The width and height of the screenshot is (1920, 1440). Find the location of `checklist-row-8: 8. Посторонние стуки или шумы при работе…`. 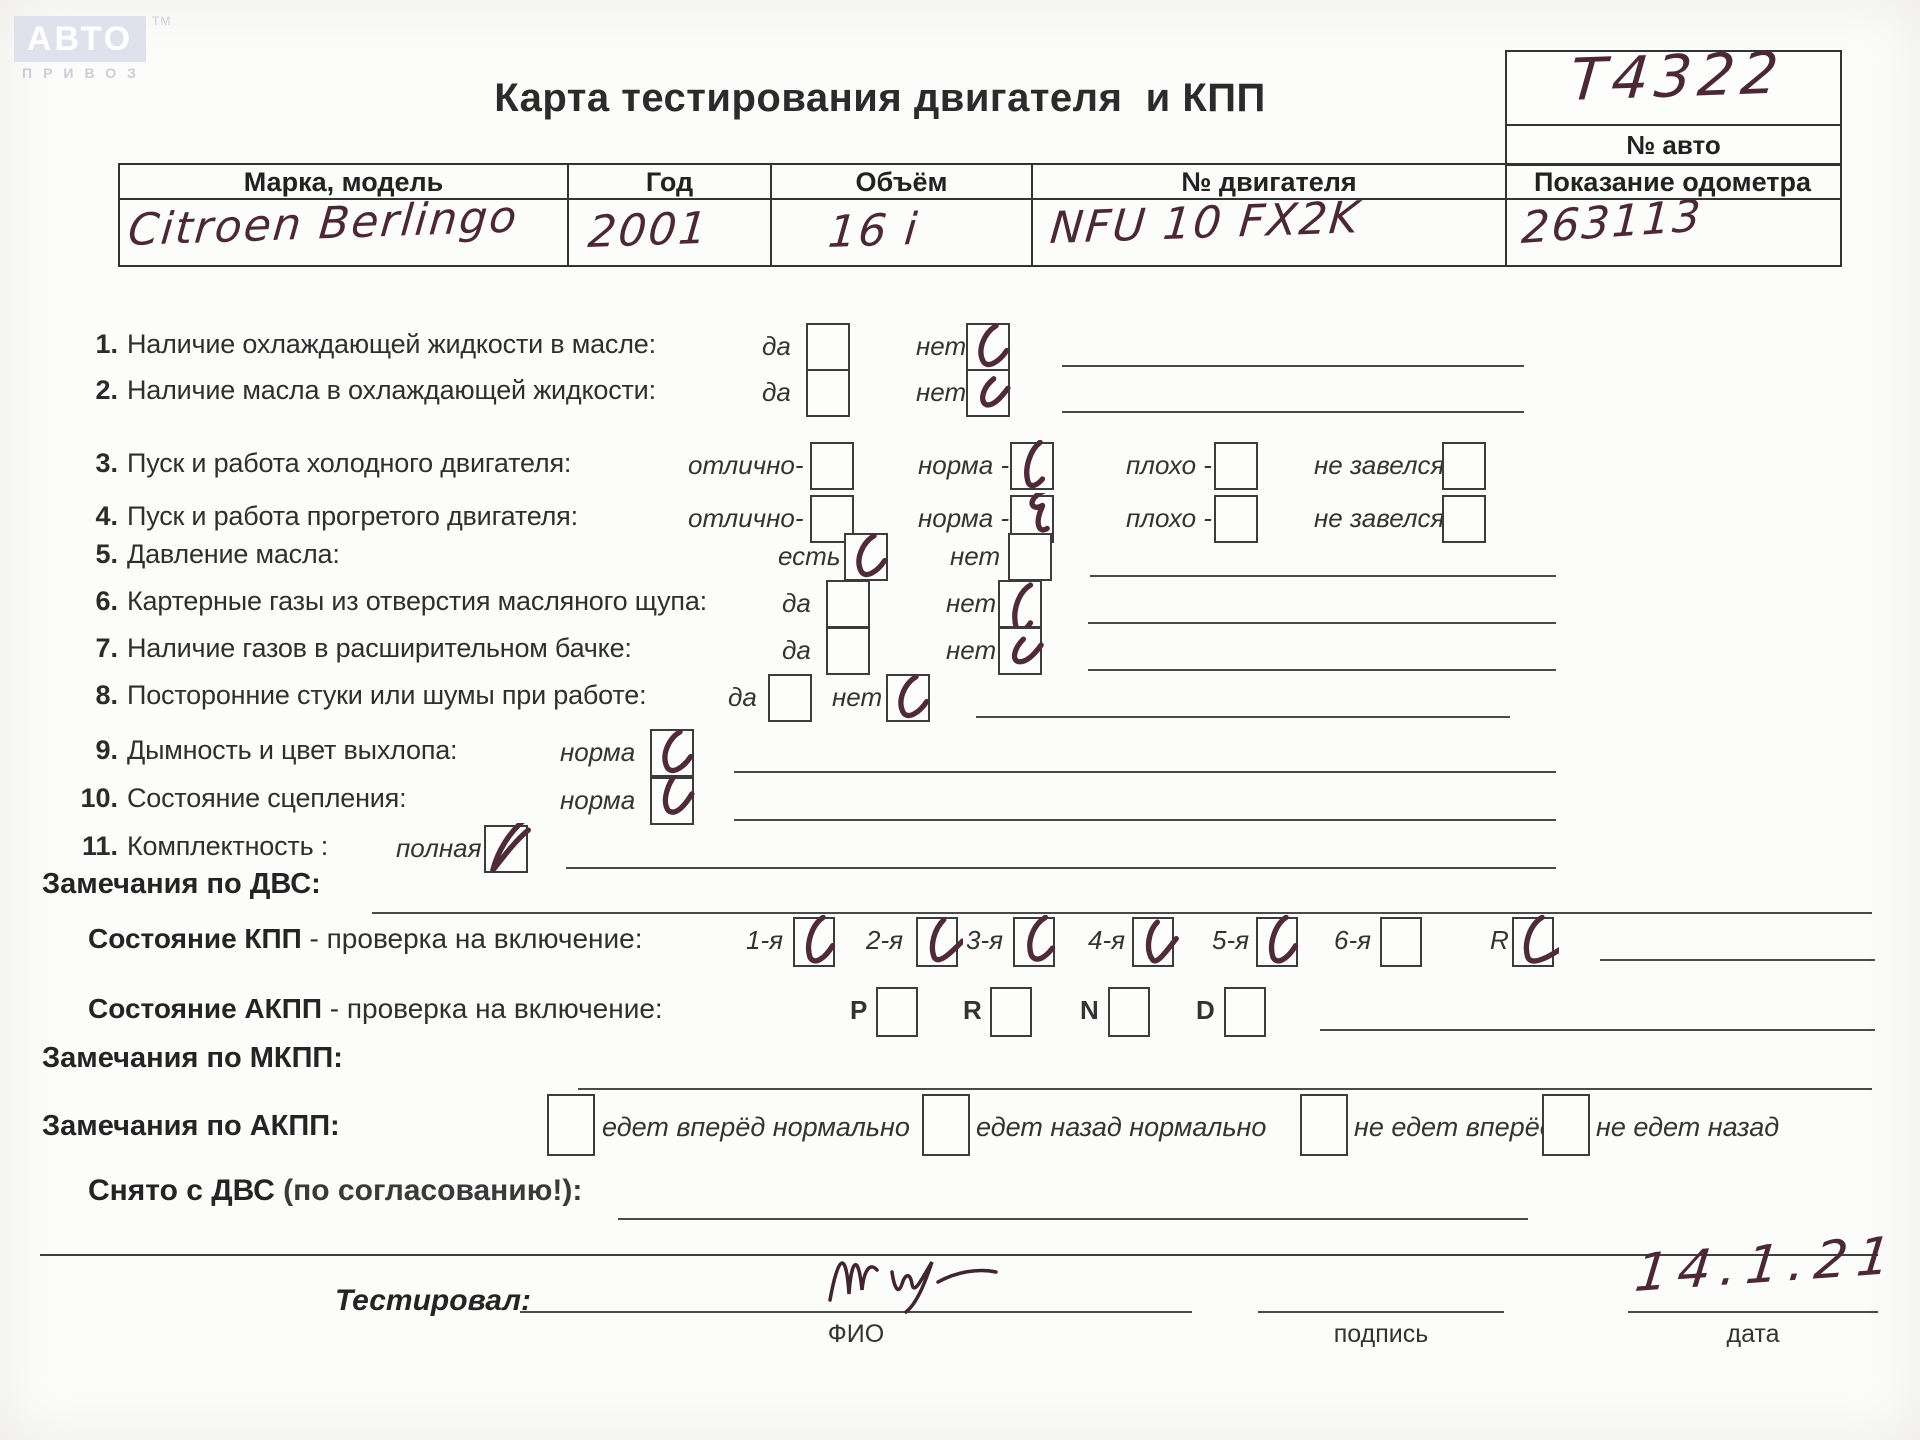

checklist-row-8: 8. Посторонние стуки или шумы при работе… is located at coordinates (960, 701).